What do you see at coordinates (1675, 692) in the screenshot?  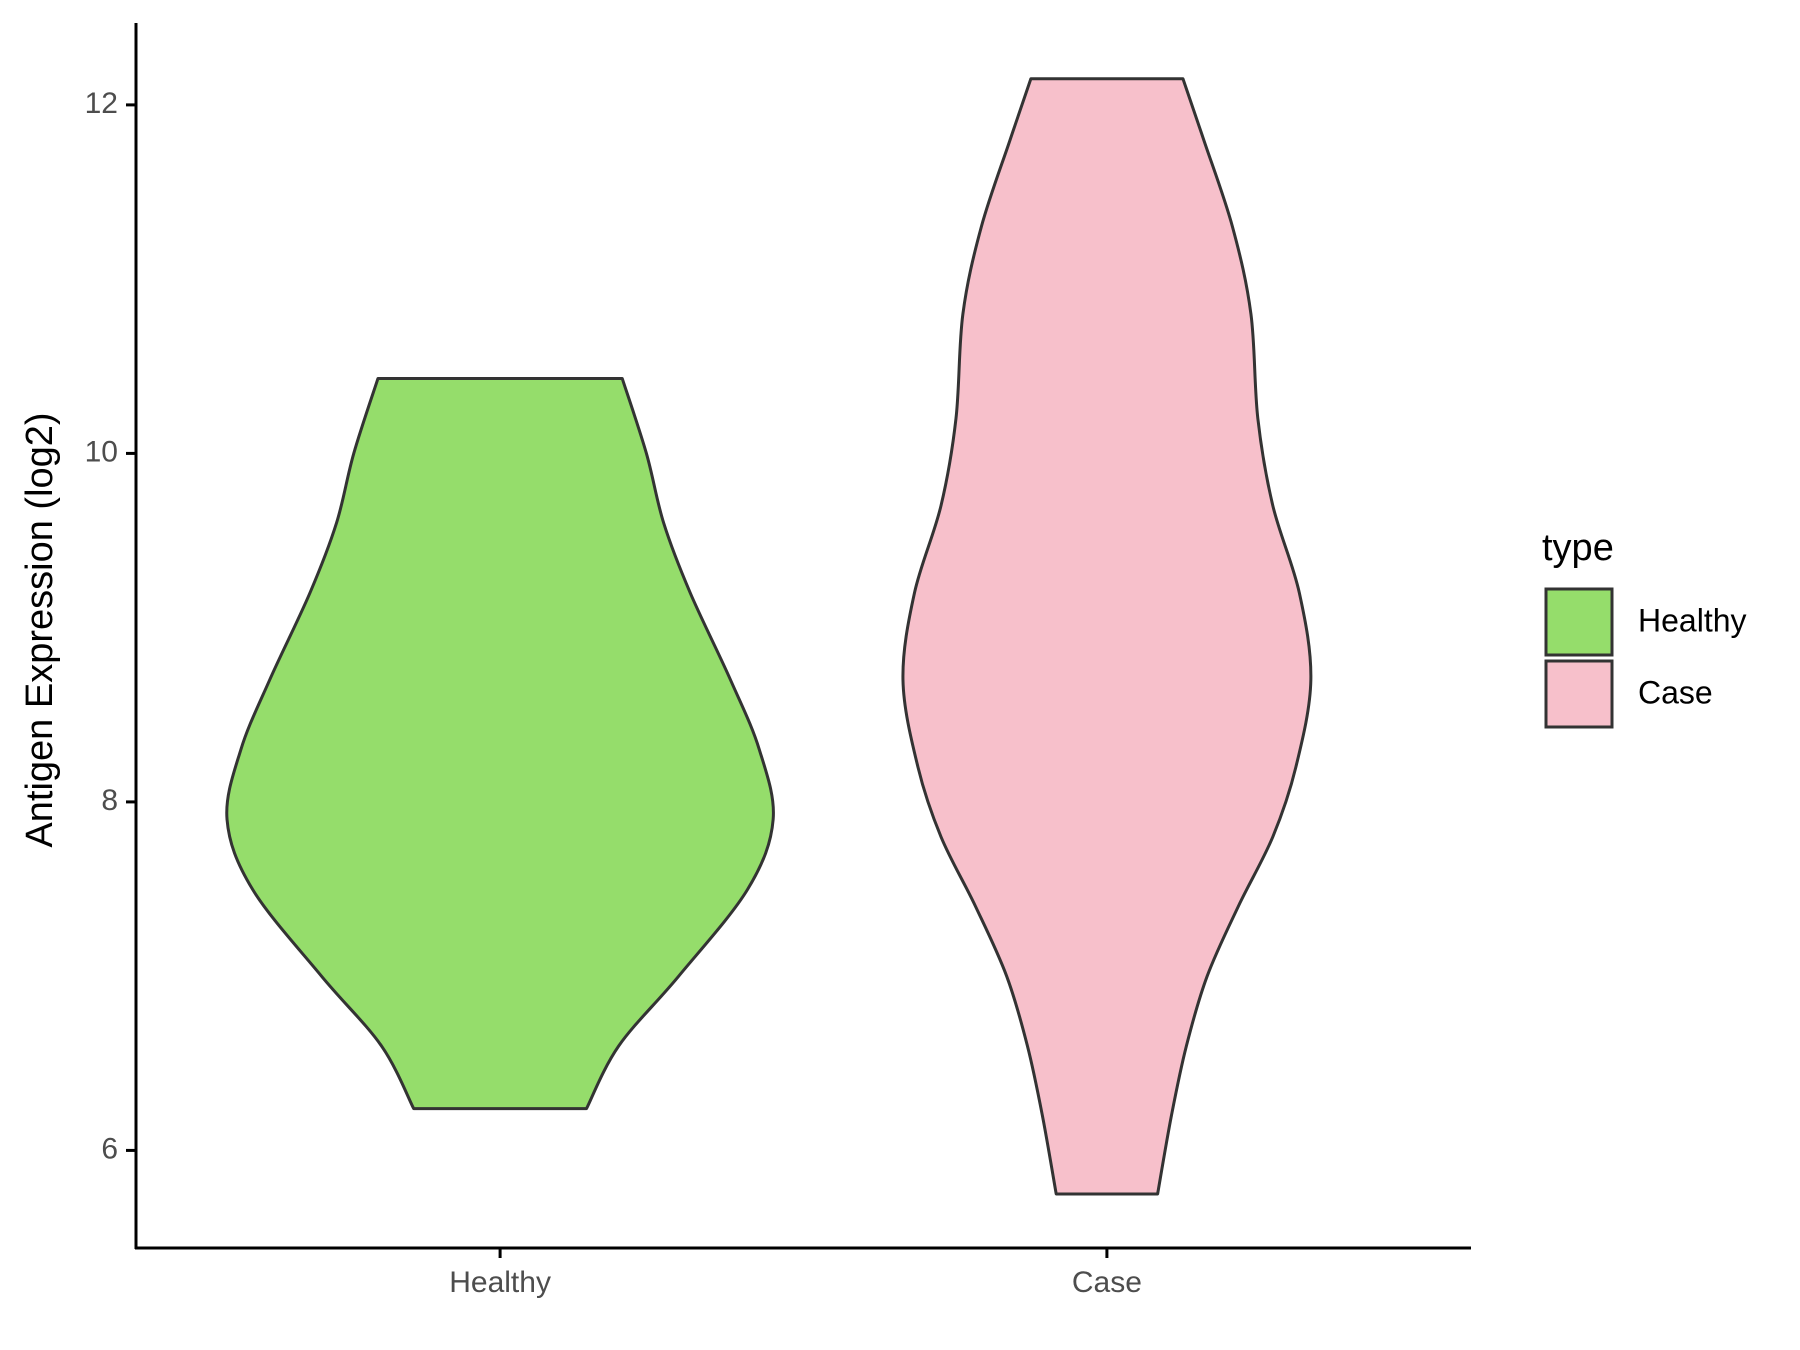 I see `legend-label: Case` at bounding box center [1675, 692].